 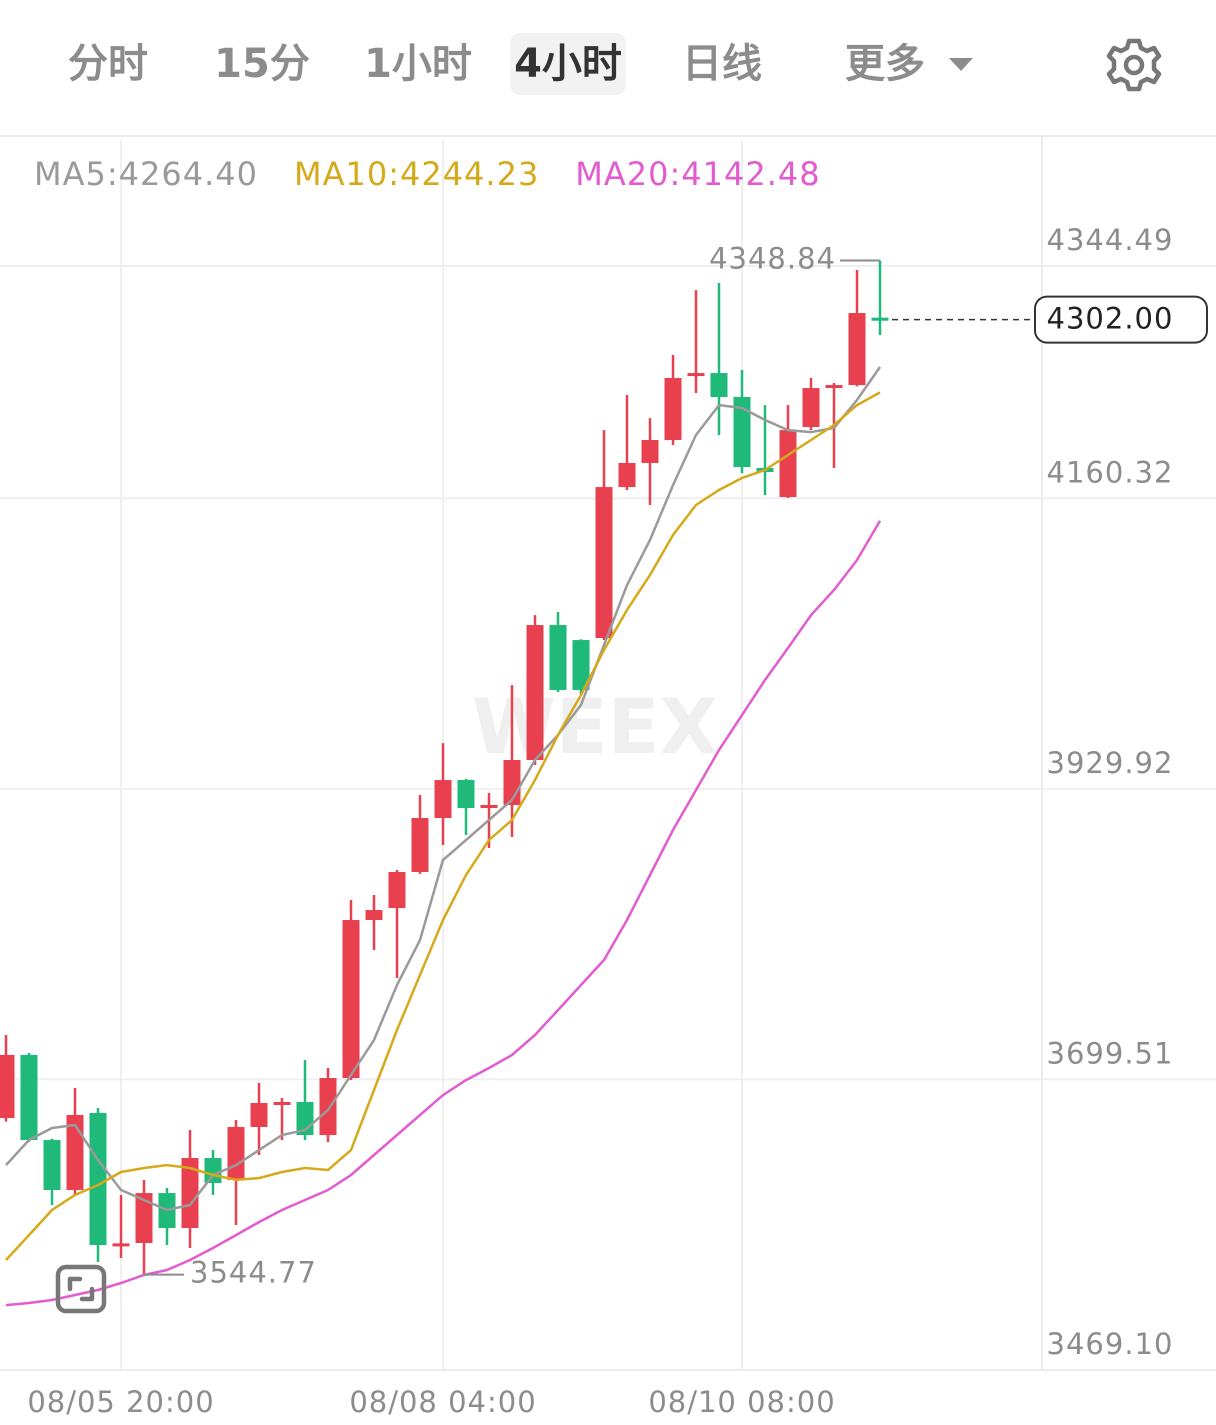 I want to click on timeframe-tab: 1小时, so click(x=418, y=64).